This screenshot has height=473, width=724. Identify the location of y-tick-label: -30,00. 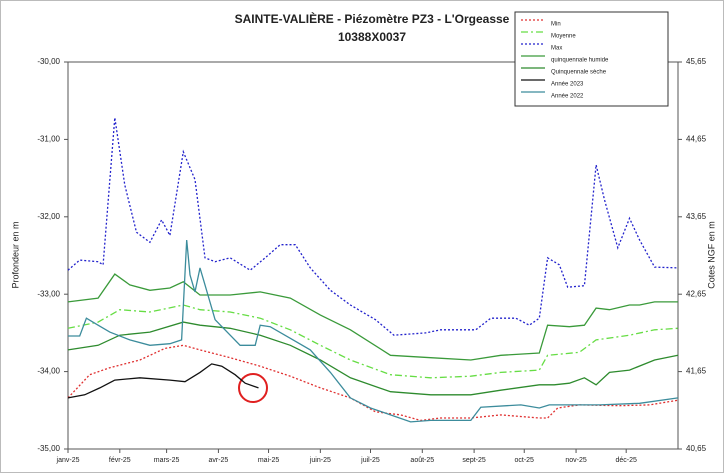
(48, 61).